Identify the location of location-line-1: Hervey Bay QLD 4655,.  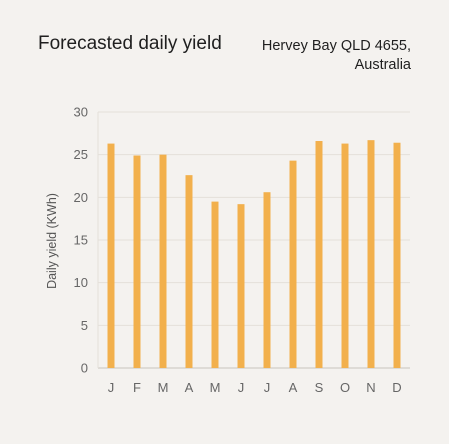
(336, 46).